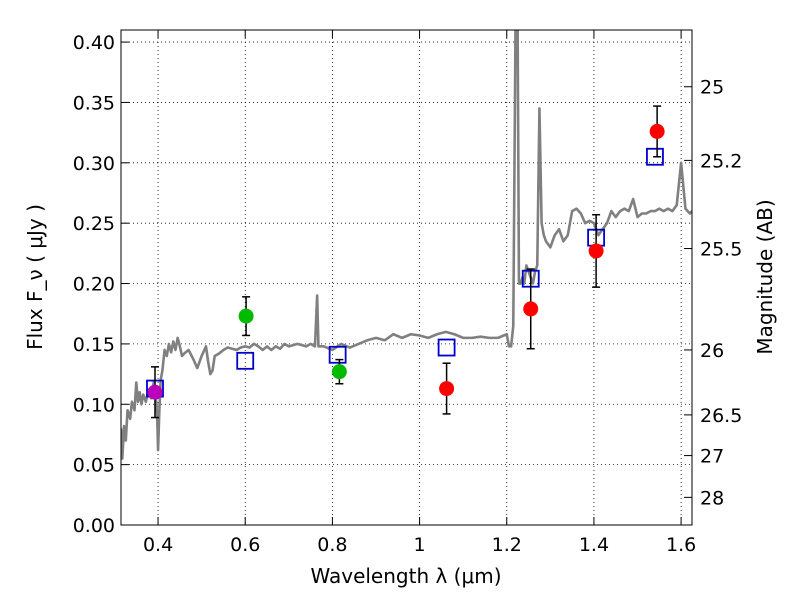 This screenshot has height=600, width=800. I want to click on y2-tick-label: 25.2, so click(721, 161).